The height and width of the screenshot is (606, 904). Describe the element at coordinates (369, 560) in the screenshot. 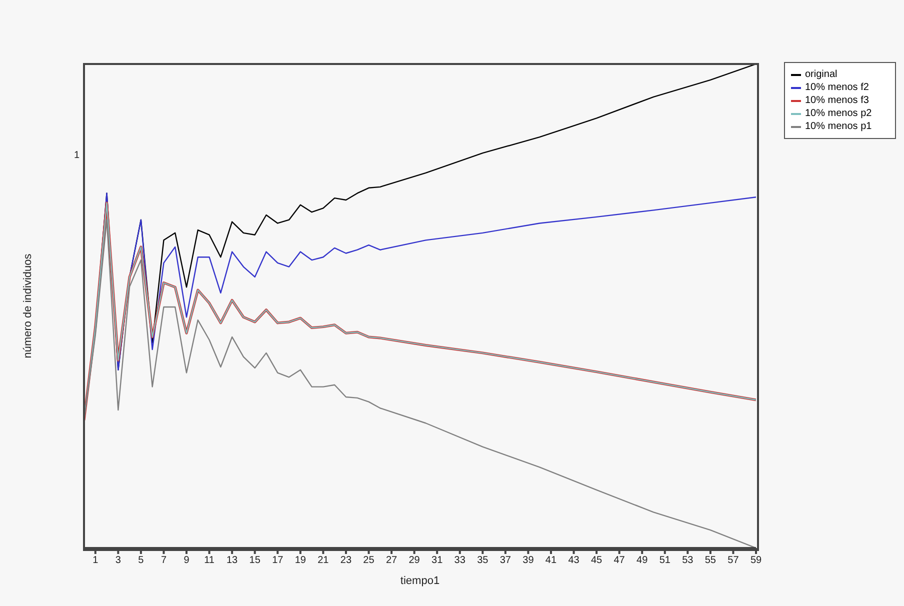

I see `x-tick-label: 25` at that location.